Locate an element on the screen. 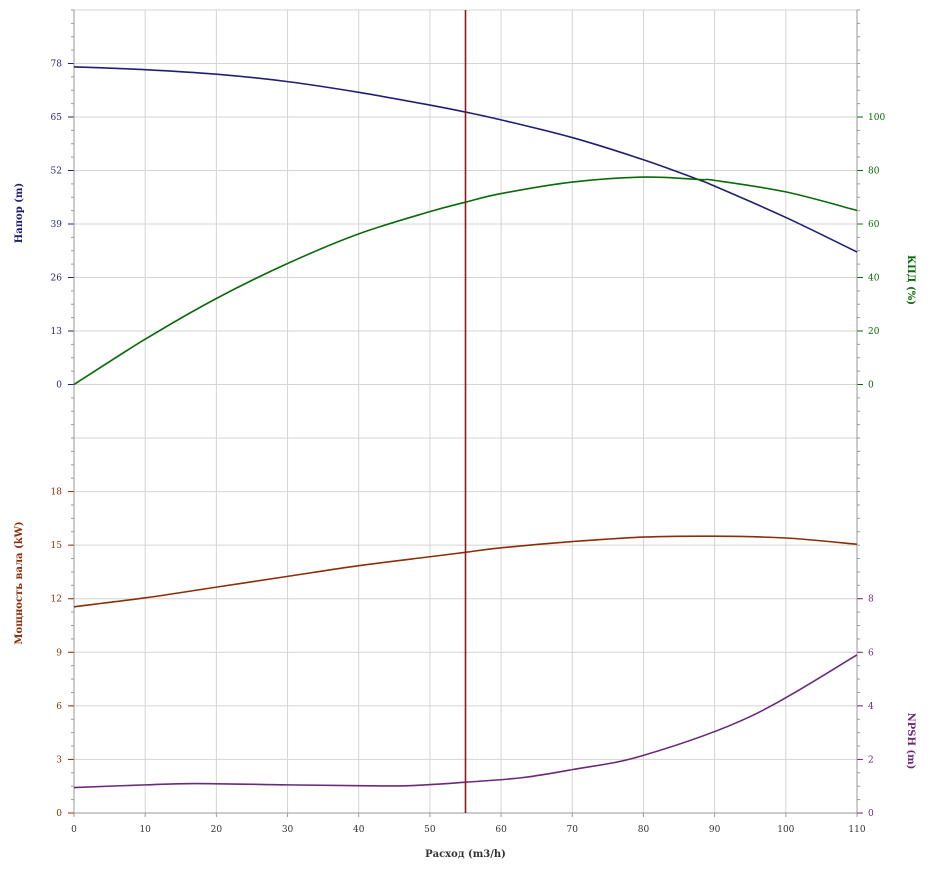 Image resolution: width=932 pixels, height=872 pixels. left-tick-label: 18 is located at coordinates (57, 493).